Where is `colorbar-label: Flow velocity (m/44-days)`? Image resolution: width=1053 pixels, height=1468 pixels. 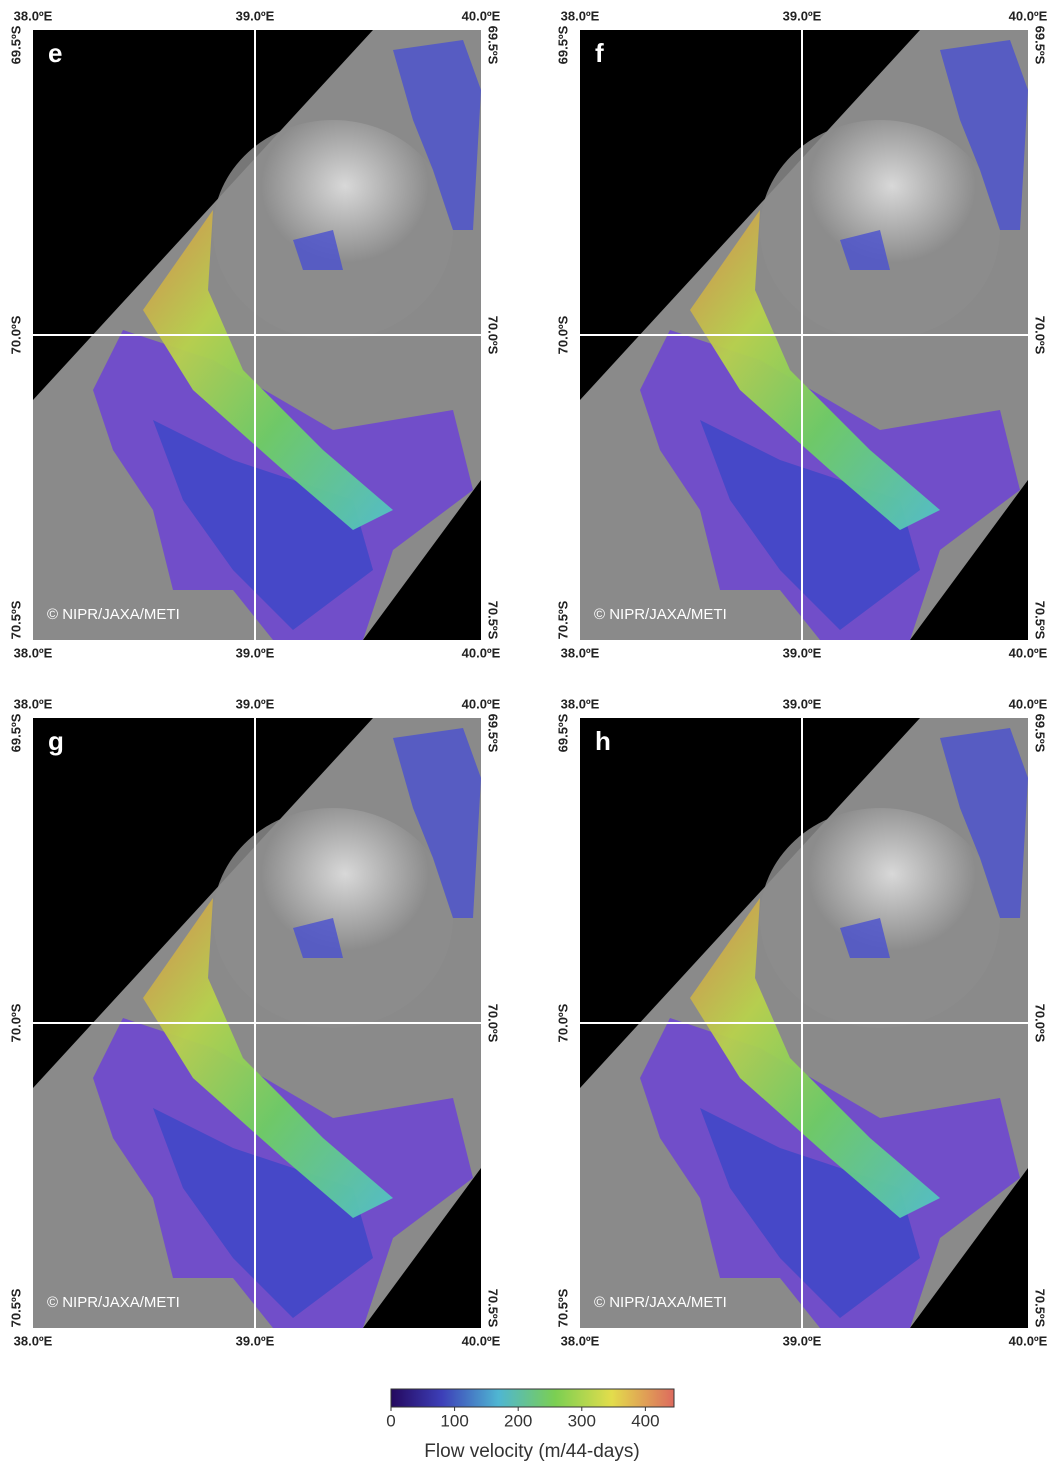 colorbar-label: Flow velocity (m/44-days) is located at coordinates (531, 1451).